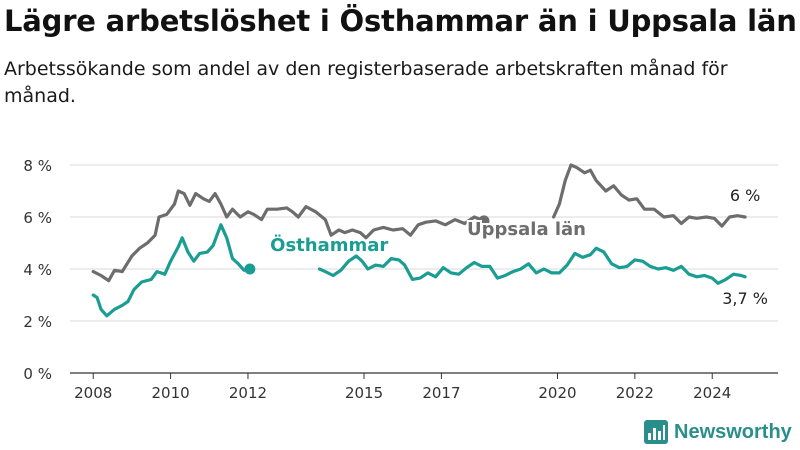 This screenshot has width=800, height=450. I want to click on end-label-osthammar: 3,7 %, so click(745, 298).